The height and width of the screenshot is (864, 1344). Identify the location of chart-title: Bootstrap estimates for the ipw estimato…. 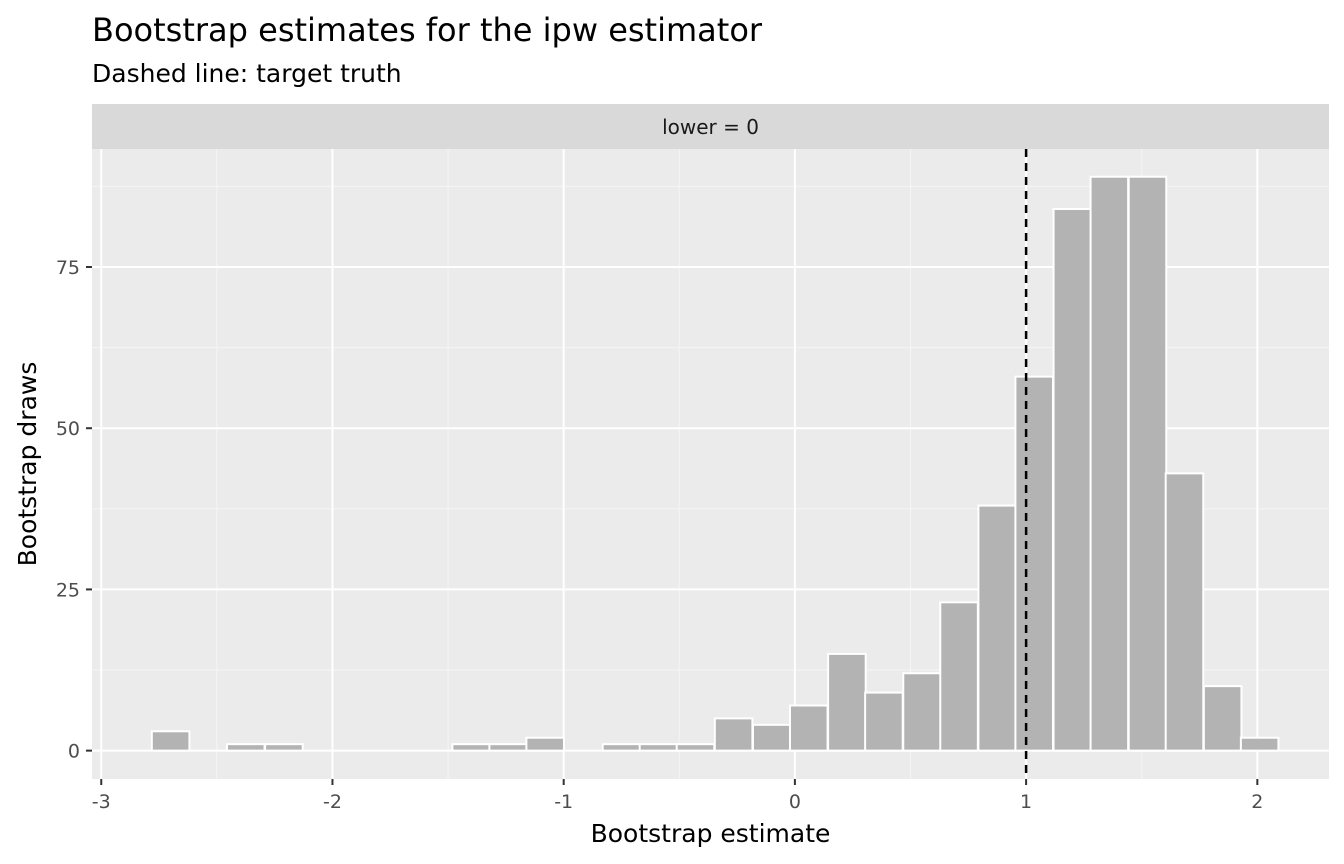
(427, 30).